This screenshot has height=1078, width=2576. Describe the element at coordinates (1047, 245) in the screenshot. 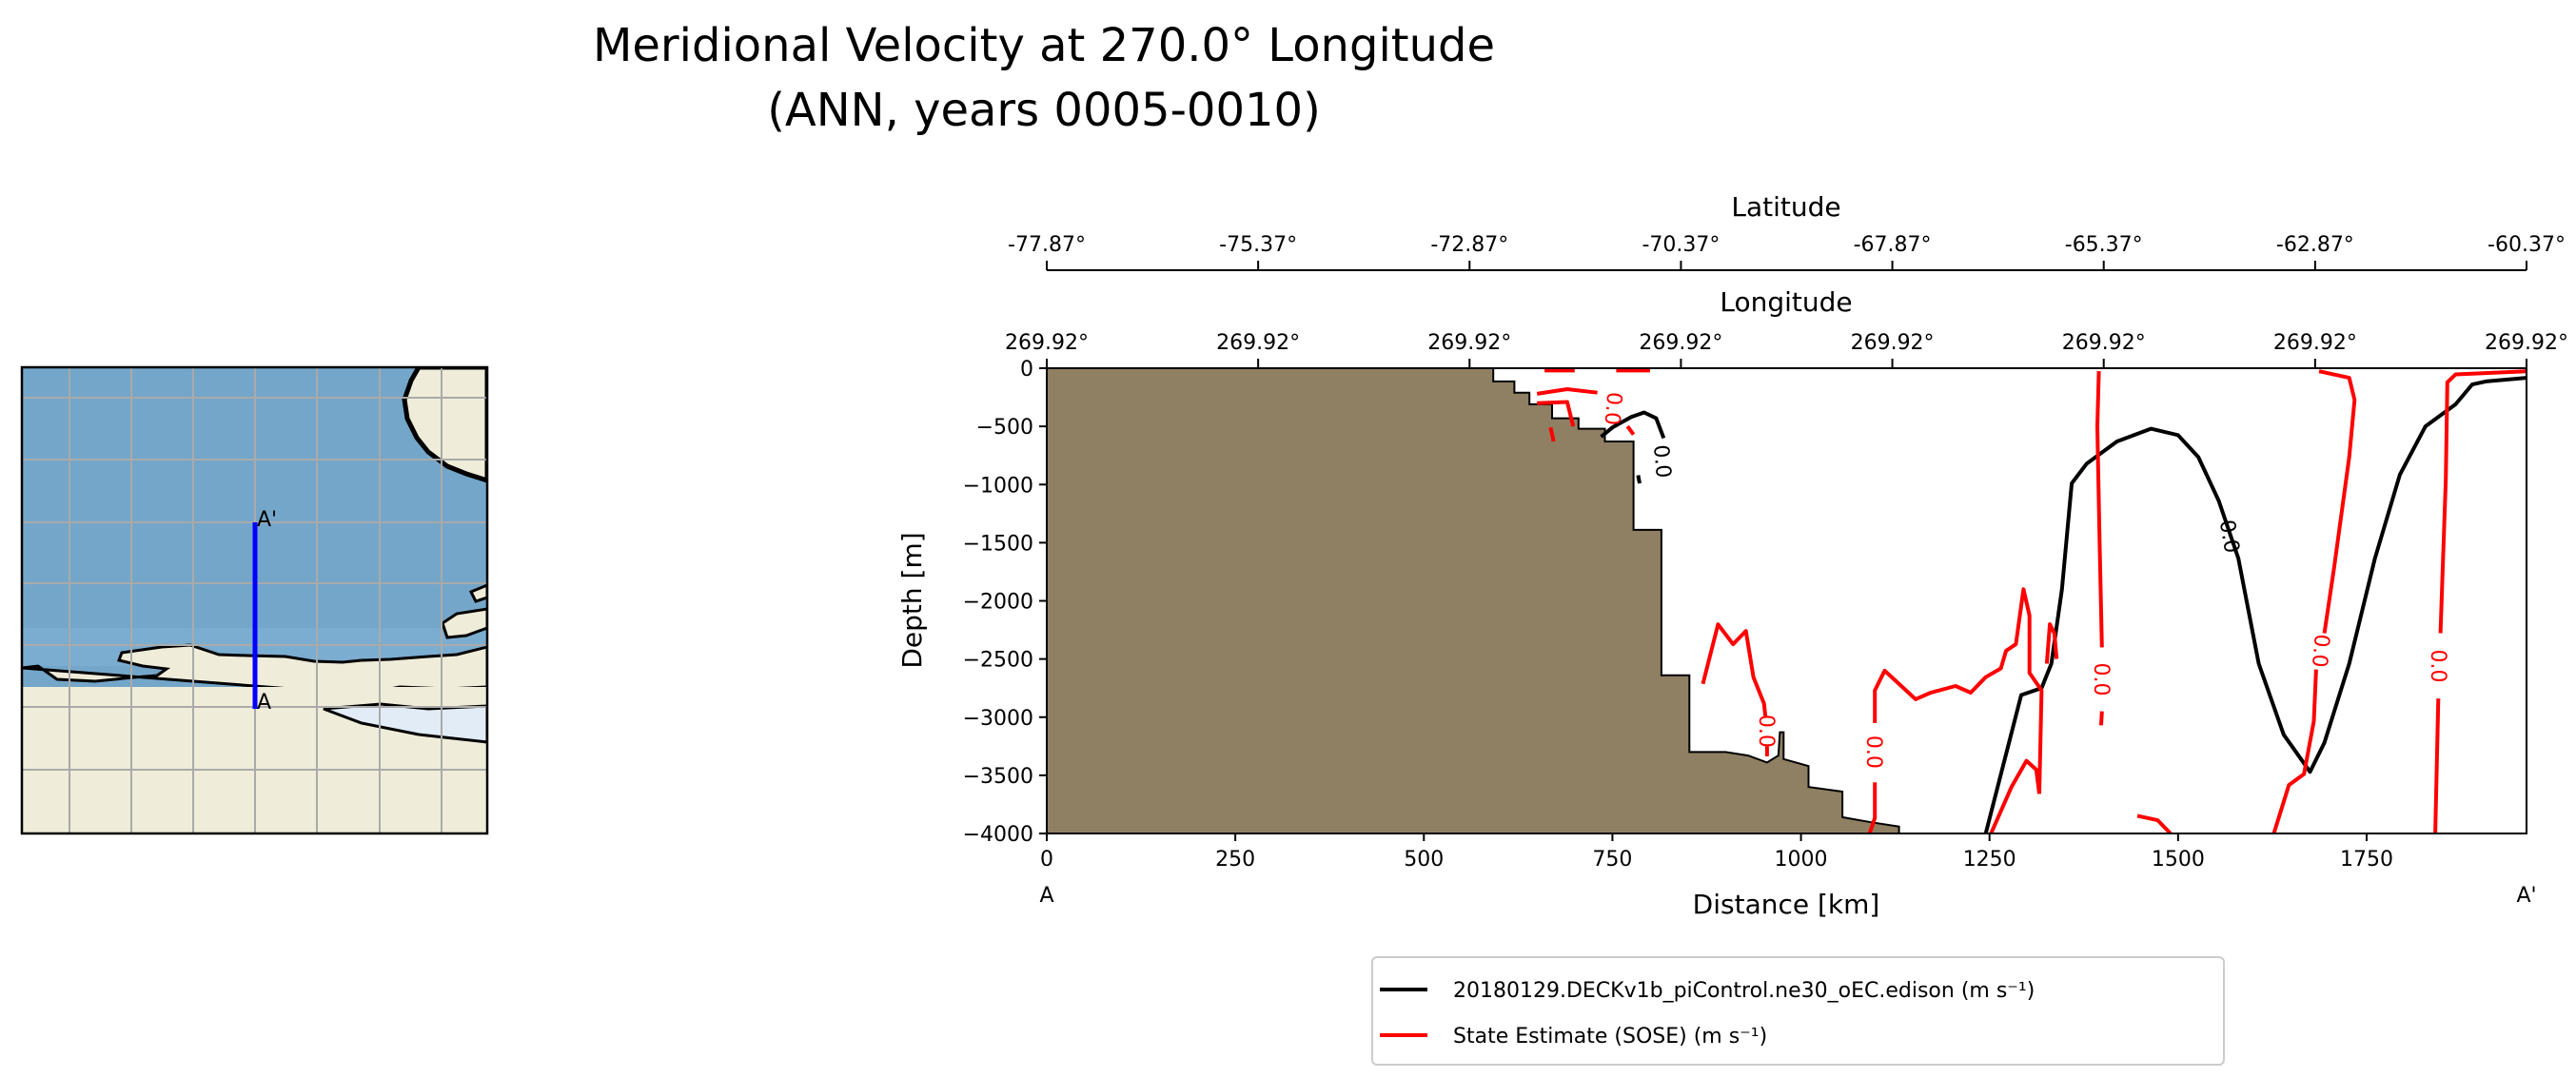

I see `latitude-tick-label: -77.87°` at that location.